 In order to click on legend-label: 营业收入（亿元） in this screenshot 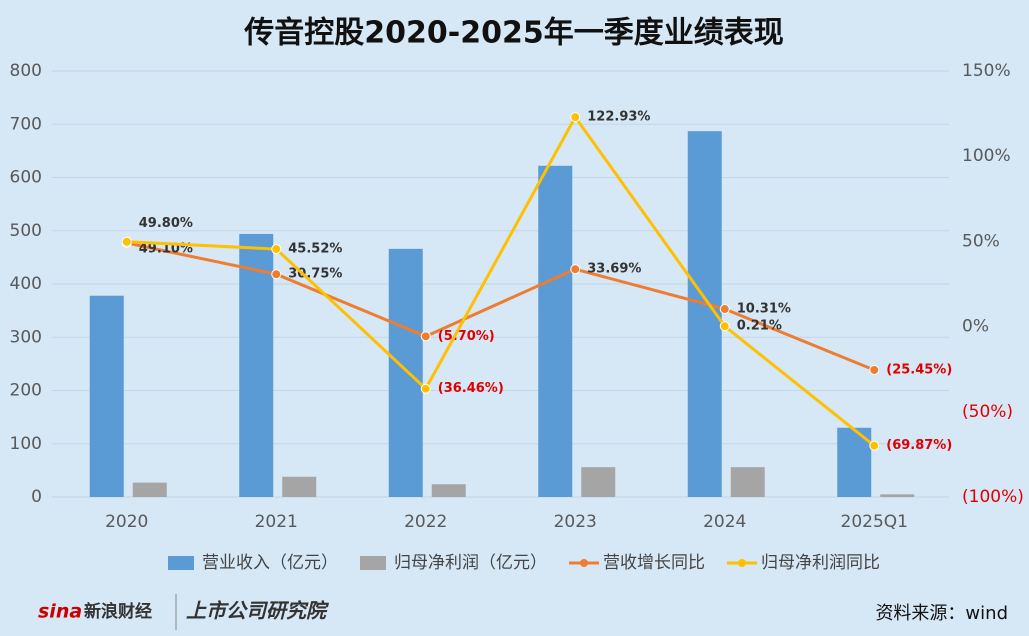, I will do `click(270, 563)`.